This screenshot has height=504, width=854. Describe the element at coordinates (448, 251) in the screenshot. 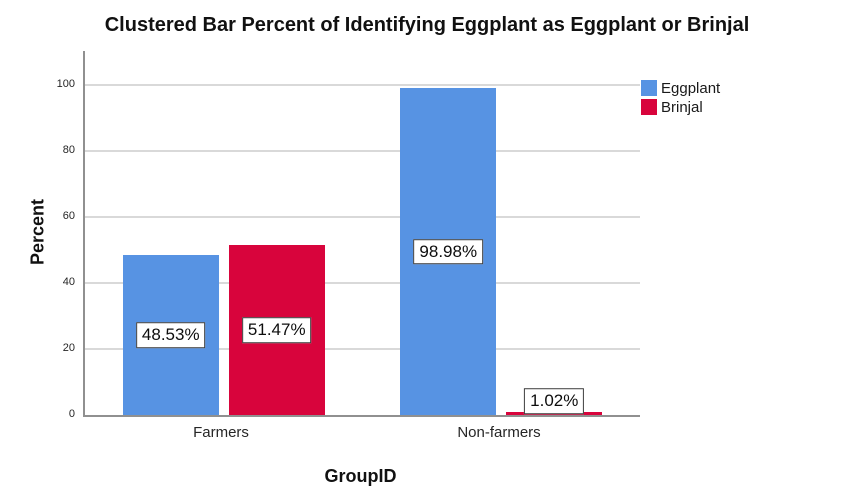

I see `data-label-non-farmers-eggplant: 98.98%` at that location.